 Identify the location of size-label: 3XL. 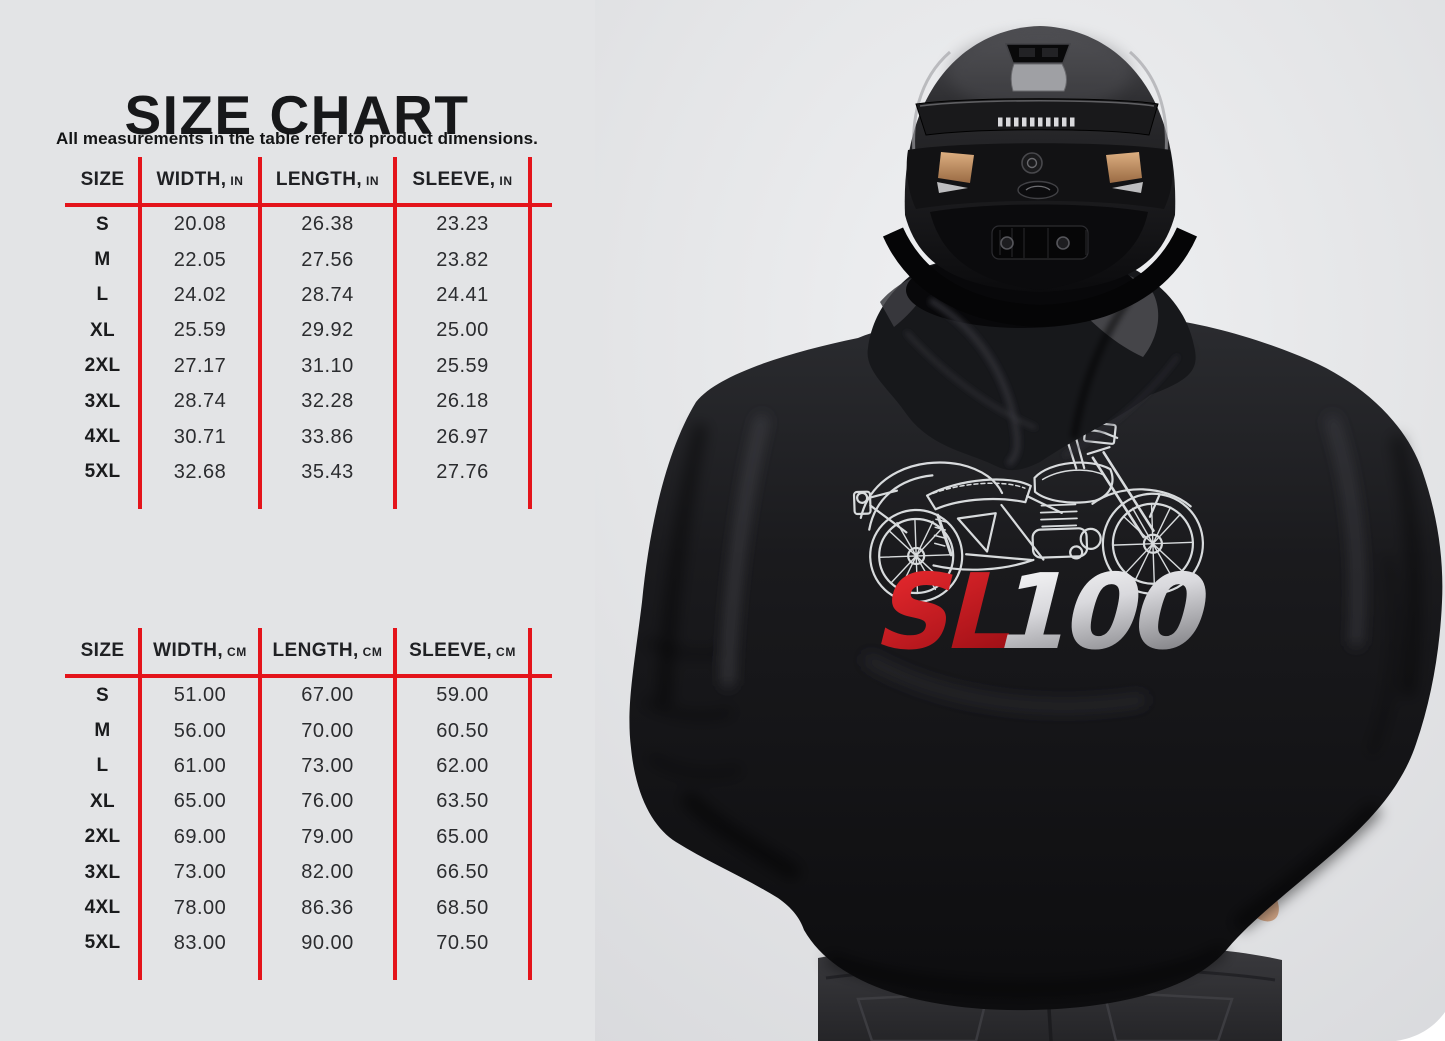
(102, 401).